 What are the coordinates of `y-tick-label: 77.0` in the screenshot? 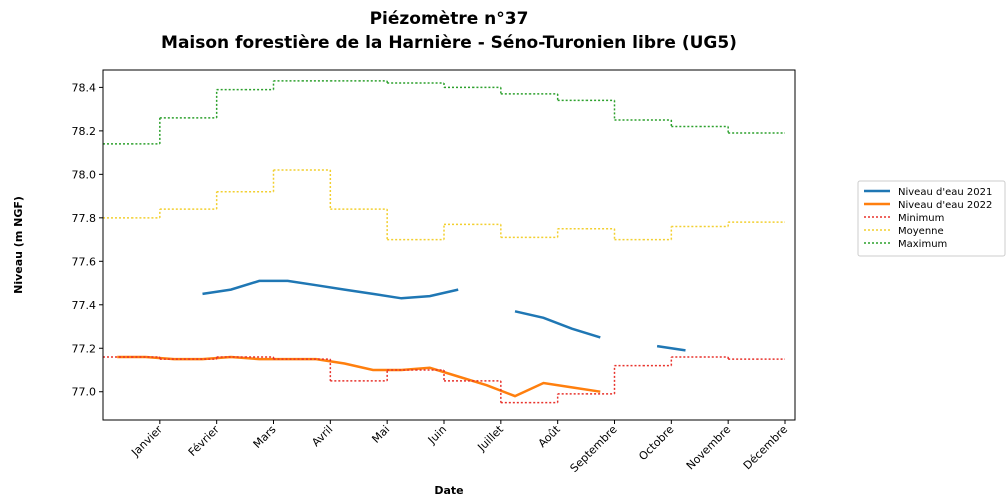 It's located at (84, 392).